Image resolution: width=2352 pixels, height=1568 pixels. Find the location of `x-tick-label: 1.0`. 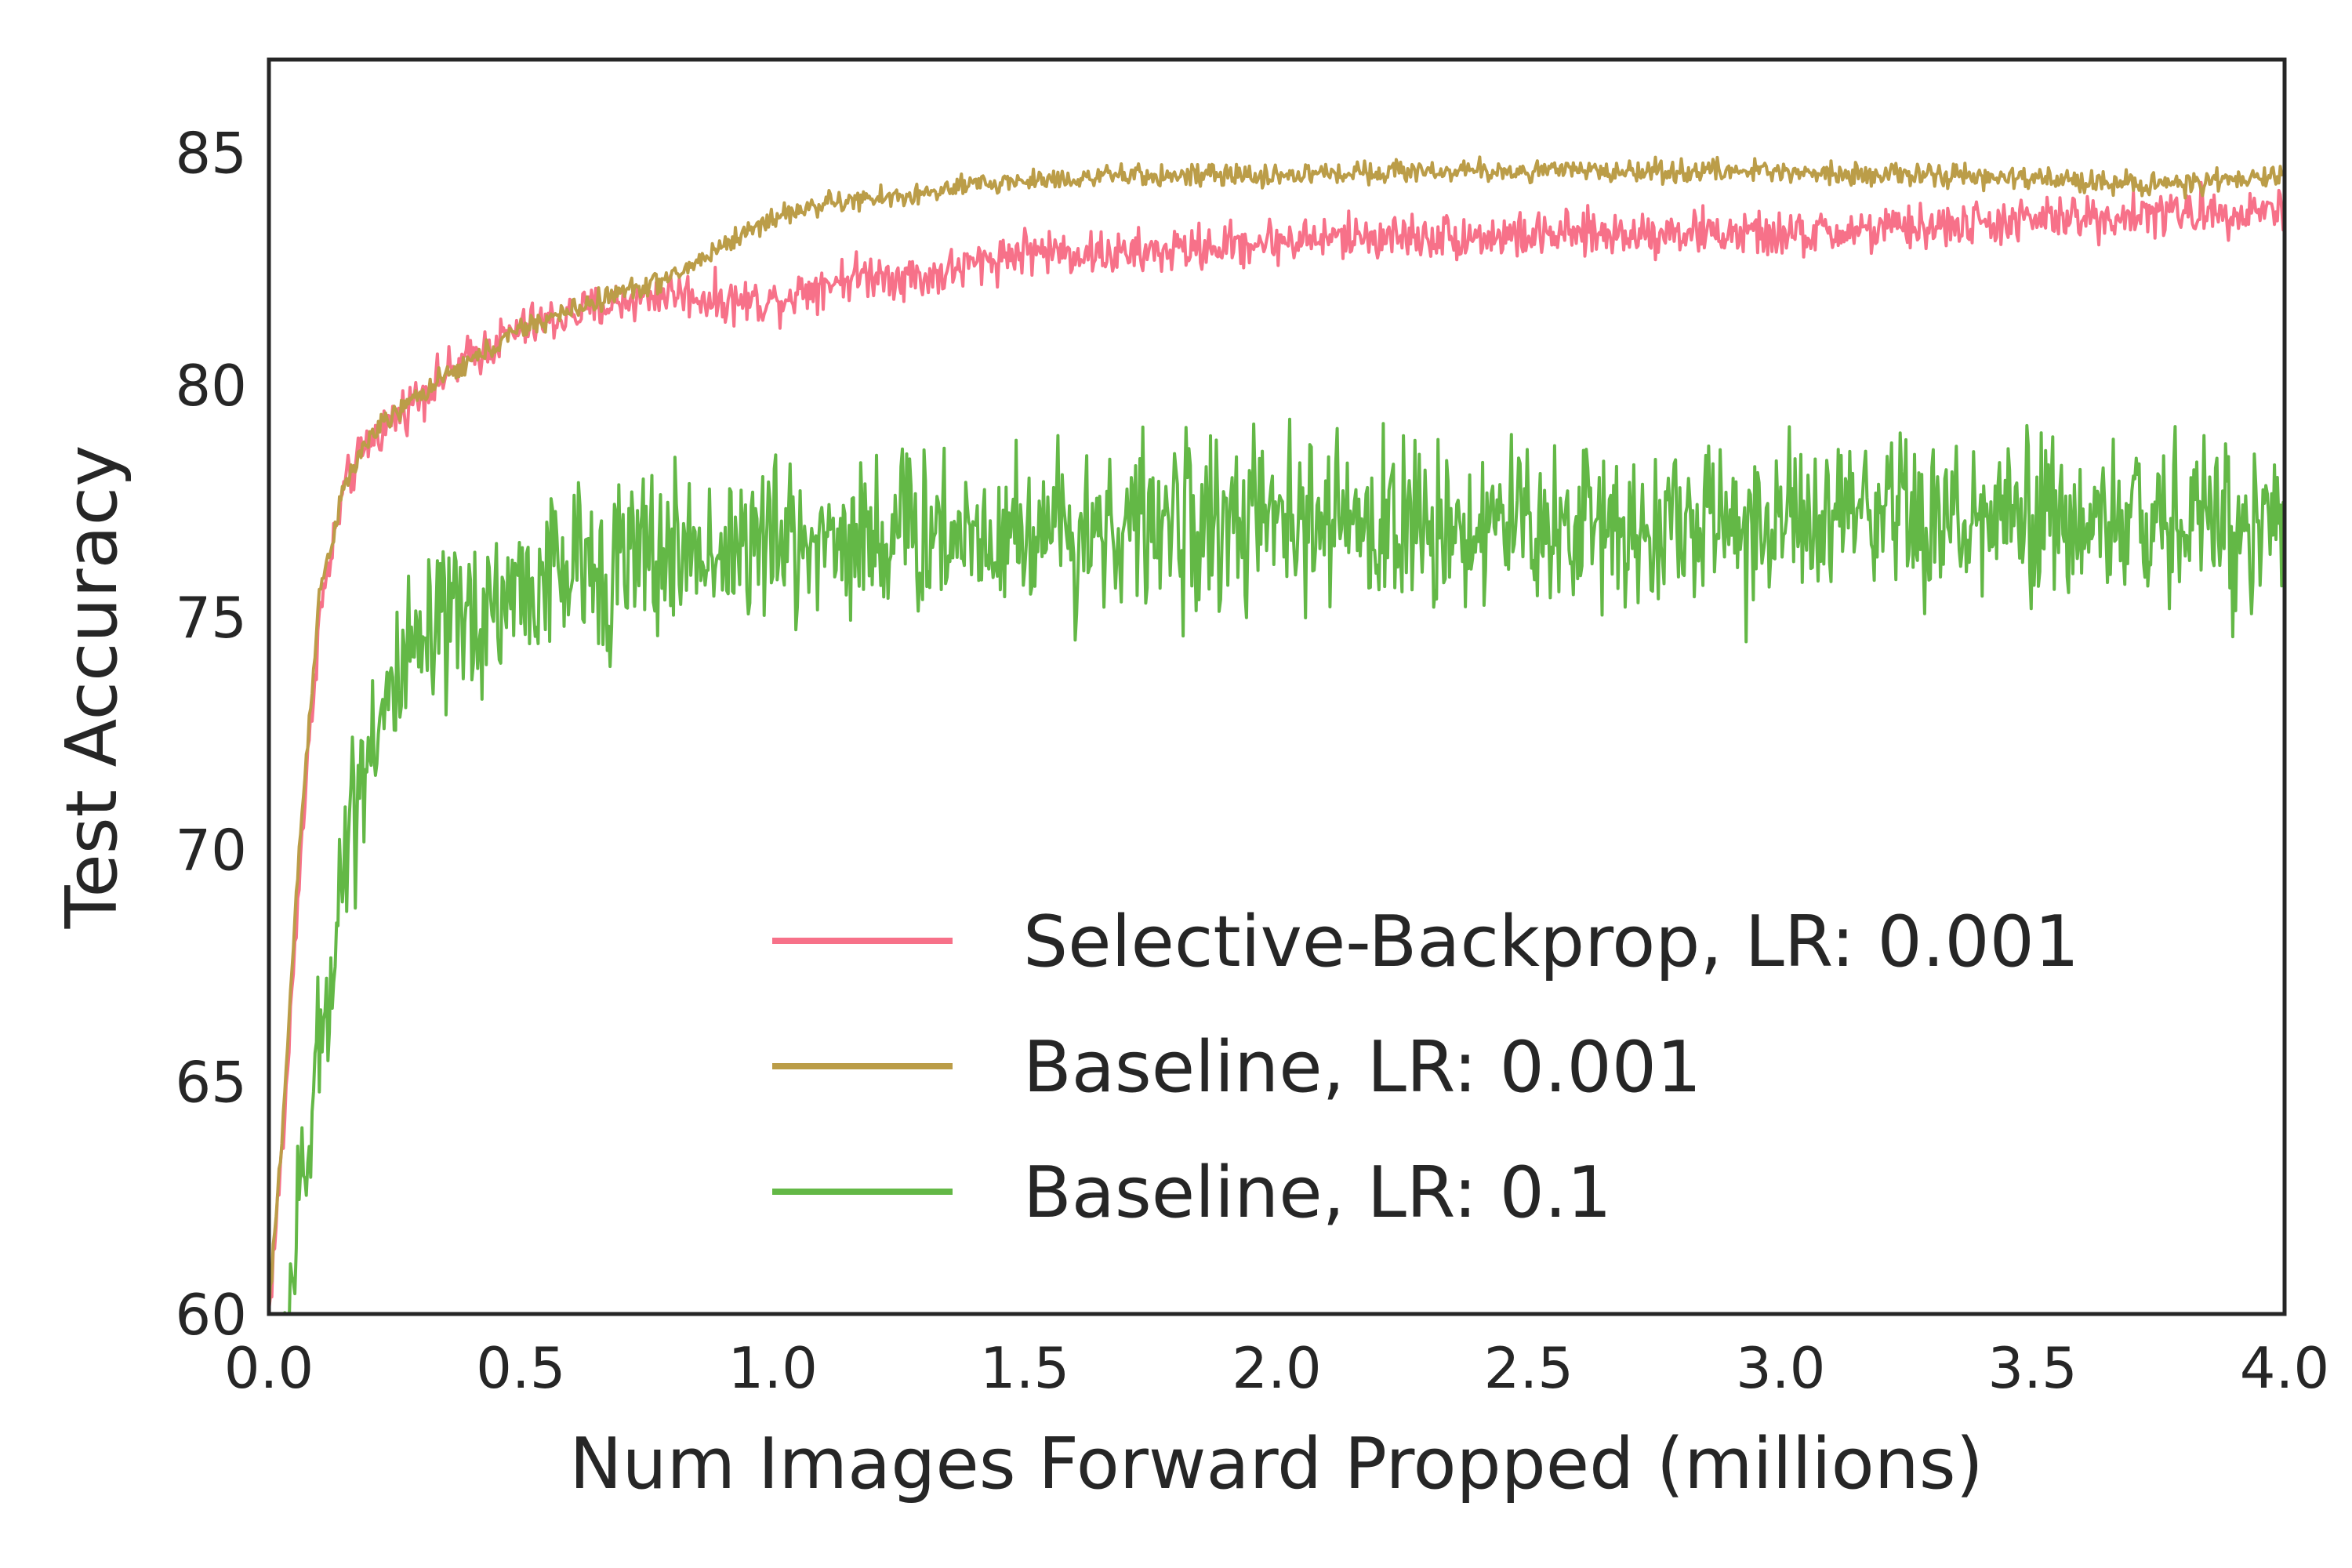

x-tick-label: 1.0 is located at coordinates (773, 1368).